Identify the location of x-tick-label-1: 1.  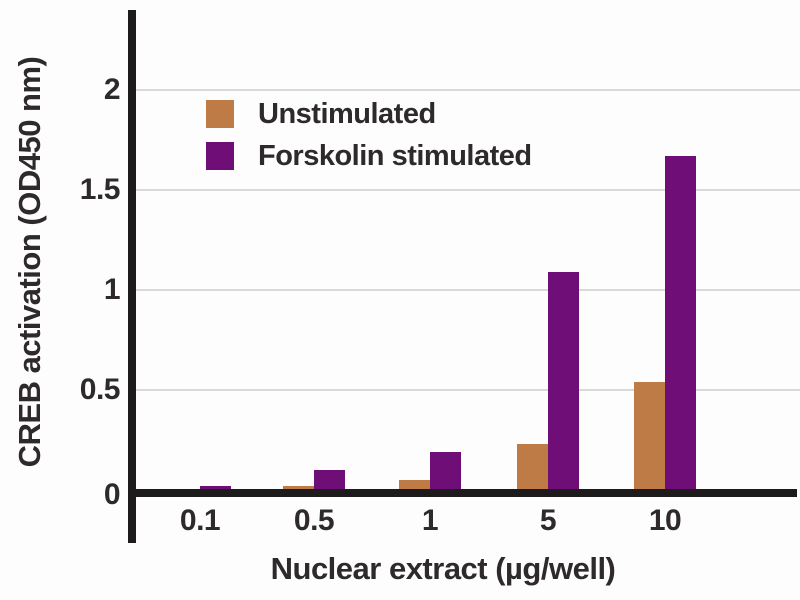
(430, 520).